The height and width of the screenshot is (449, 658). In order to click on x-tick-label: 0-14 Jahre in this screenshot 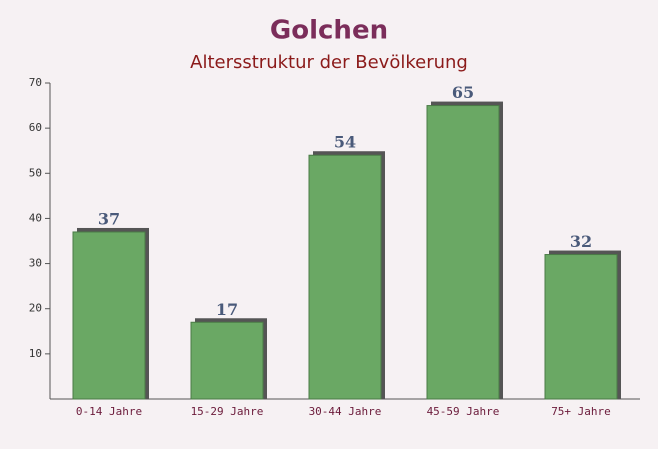, I will do `click(109, 411)`.